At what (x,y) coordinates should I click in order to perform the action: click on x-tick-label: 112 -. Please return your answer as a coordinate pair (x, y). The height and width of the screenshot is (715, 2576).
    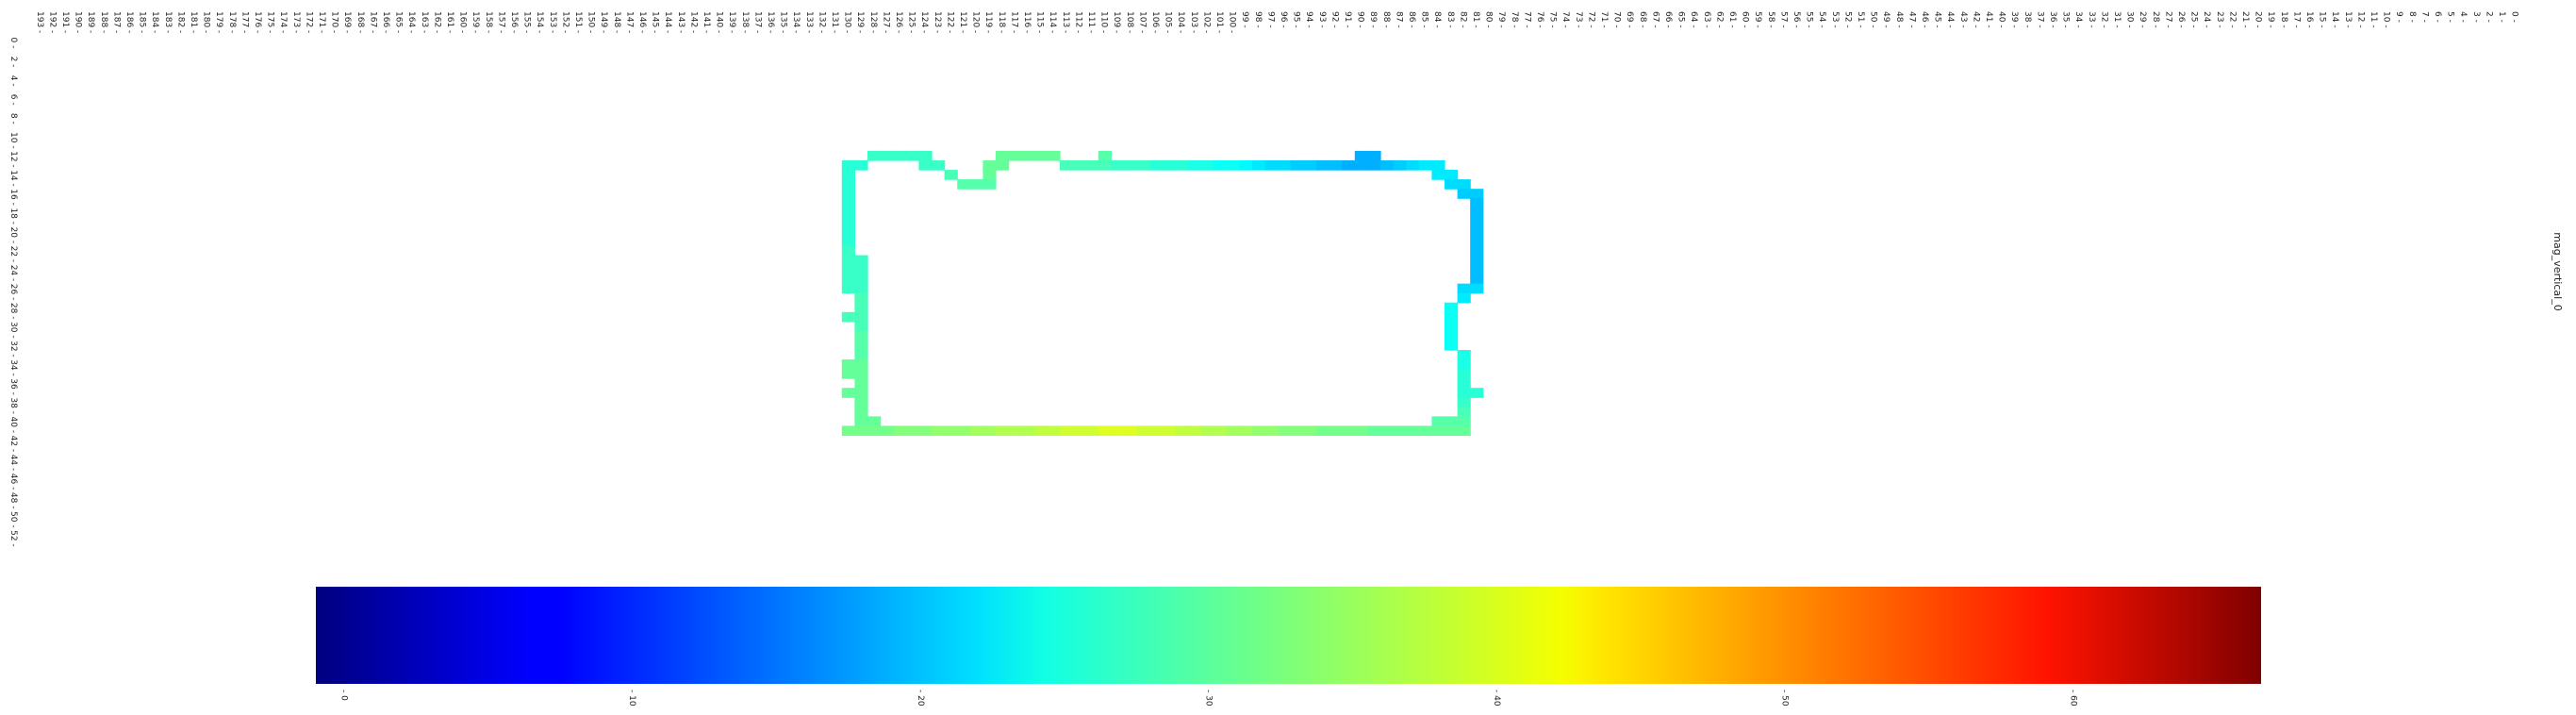
    Looking at the image, I should click on (1077, 22).